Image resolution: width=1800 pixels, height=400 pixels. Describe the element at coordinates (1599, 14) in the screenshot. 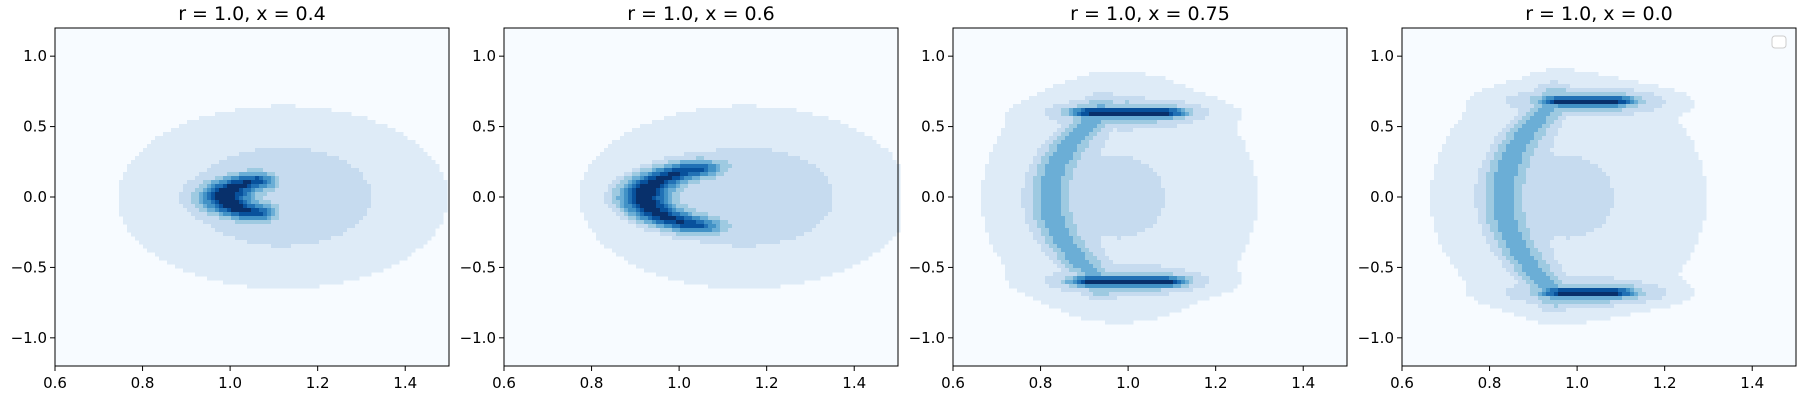

I see `subplot-title: r = 1.0, x = 0.0` at that location.